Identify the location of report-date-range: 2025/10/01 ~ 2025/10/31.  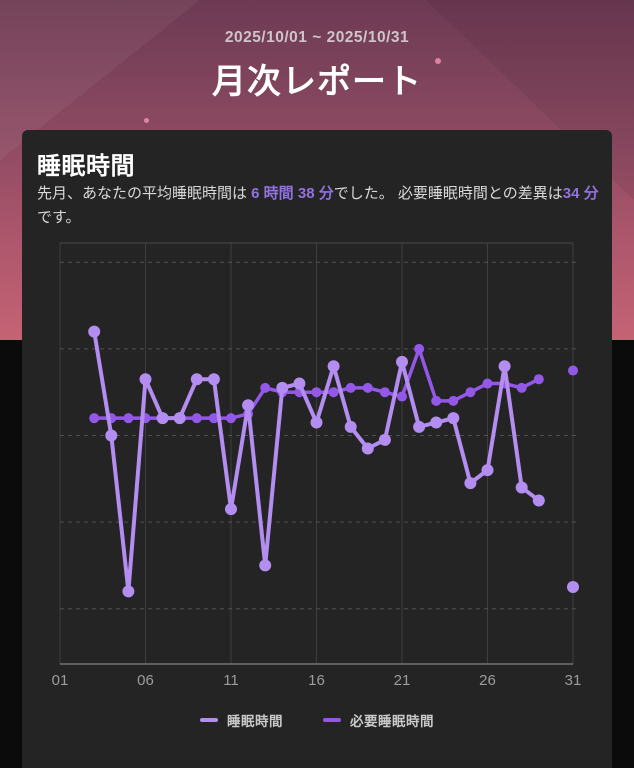
(317, 37).